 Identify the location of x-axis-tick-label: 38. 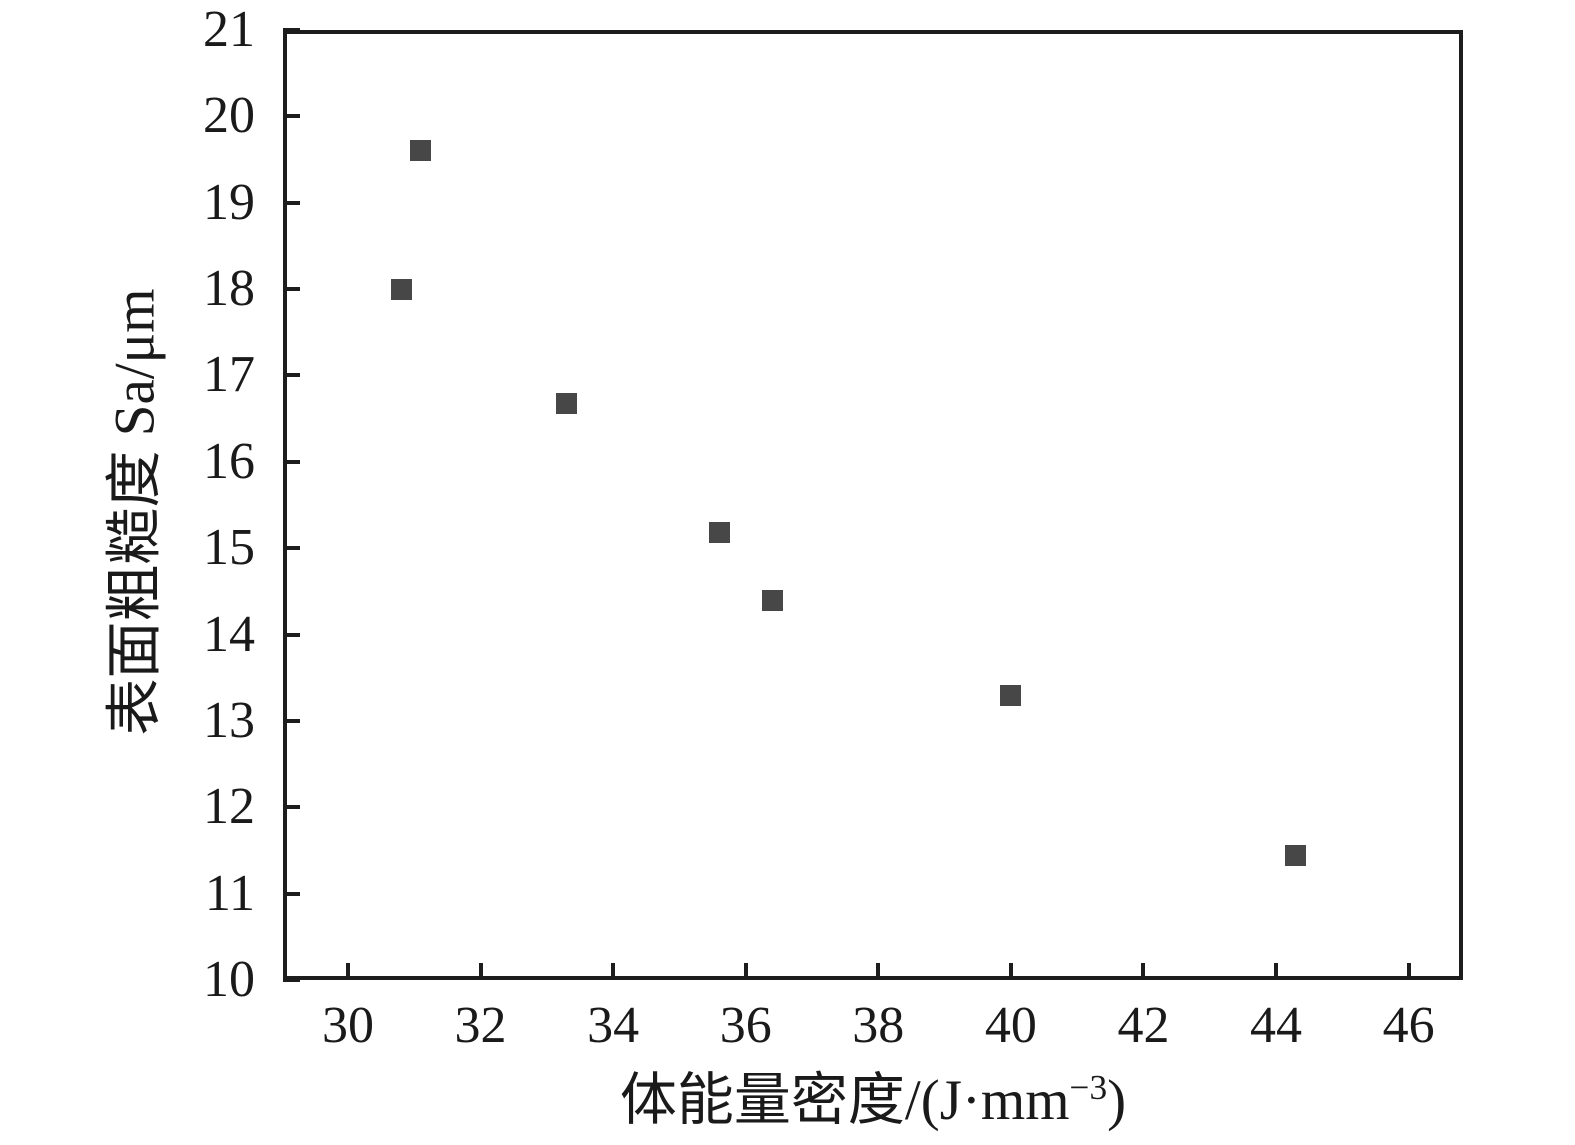
(878, 1025).